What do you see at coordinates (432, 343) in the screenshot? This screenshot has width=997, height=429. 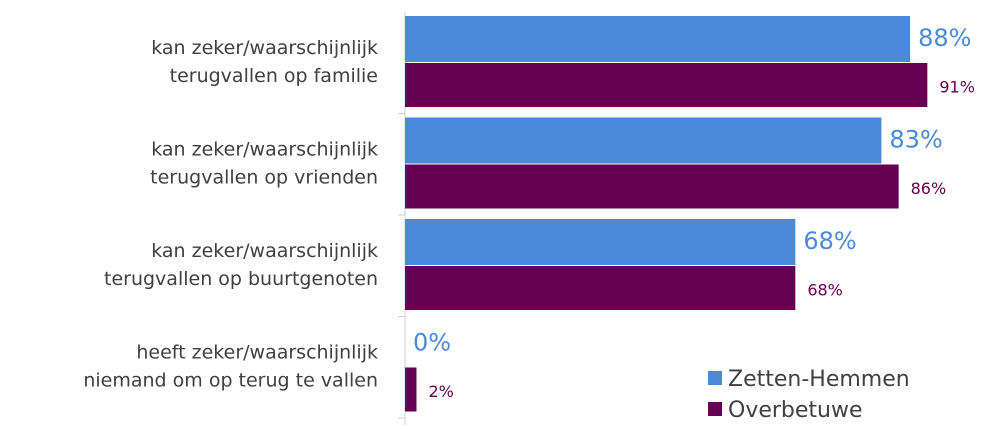 I see `value-label: 0%` at bounding box center [432, 343].